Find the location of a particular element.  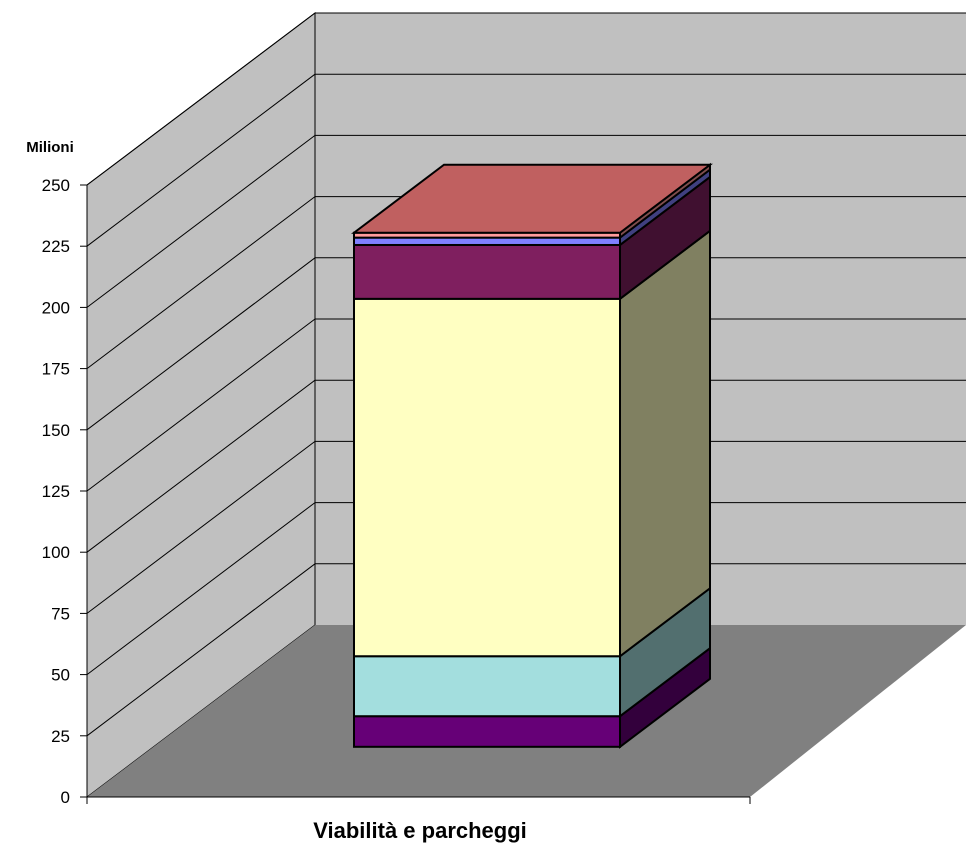

y-axis-title: Milioni is located at coordinates (50, 147).